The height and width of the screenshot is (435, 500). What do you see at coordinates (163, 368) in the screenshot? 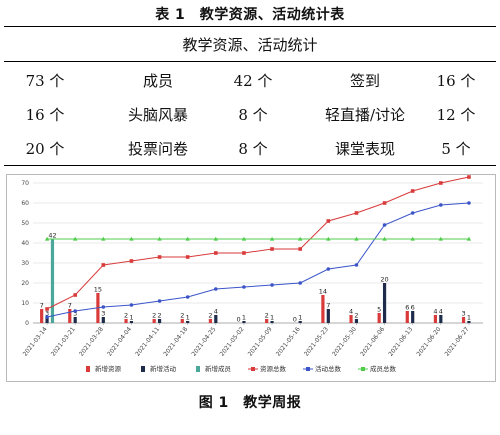
I see `legend-label: 新增活动` at bounding box center [163, 368].